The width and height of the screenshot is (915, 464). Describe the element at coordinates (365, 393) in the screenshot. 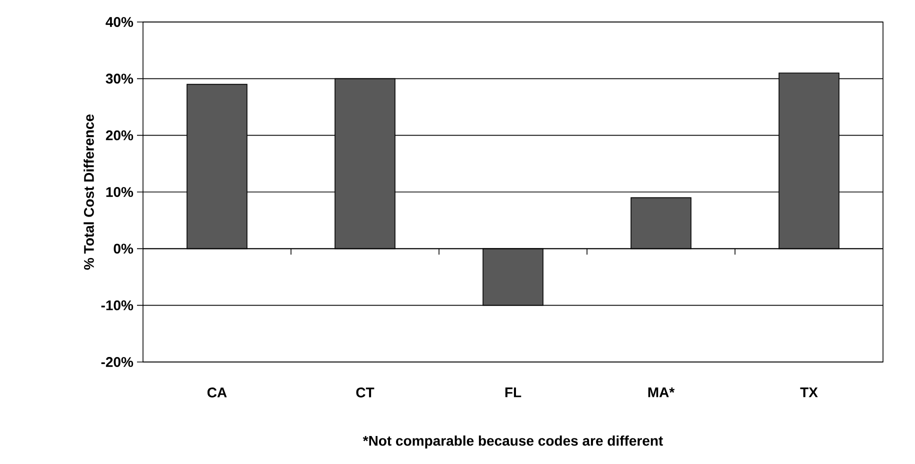

I see `x-tick-label: CT` at that location.